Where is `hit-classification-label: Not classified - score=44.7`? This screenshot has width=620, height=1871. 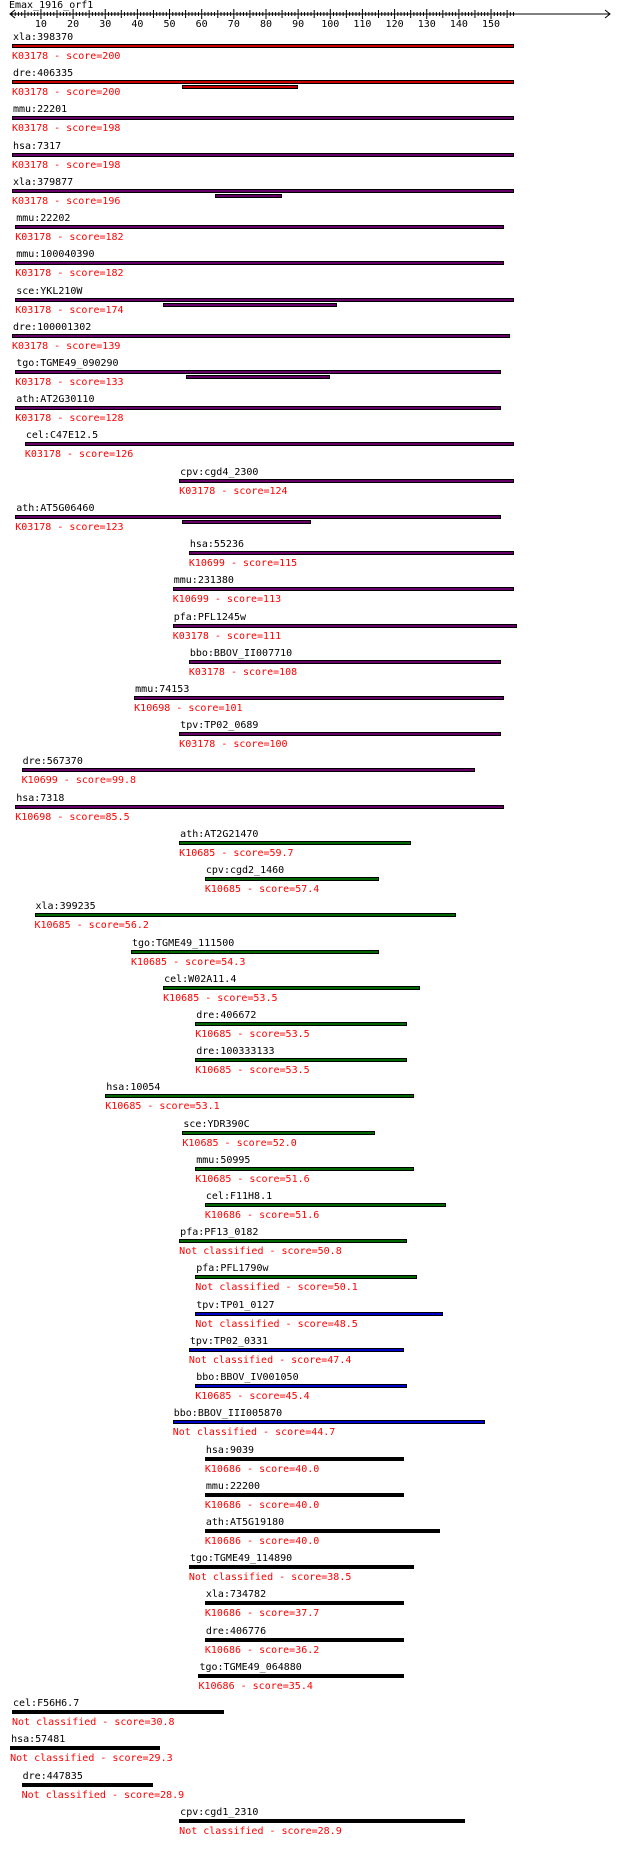
hit-classification-label: Not classified - score=44.7 is located at coordinates (254, 1433).